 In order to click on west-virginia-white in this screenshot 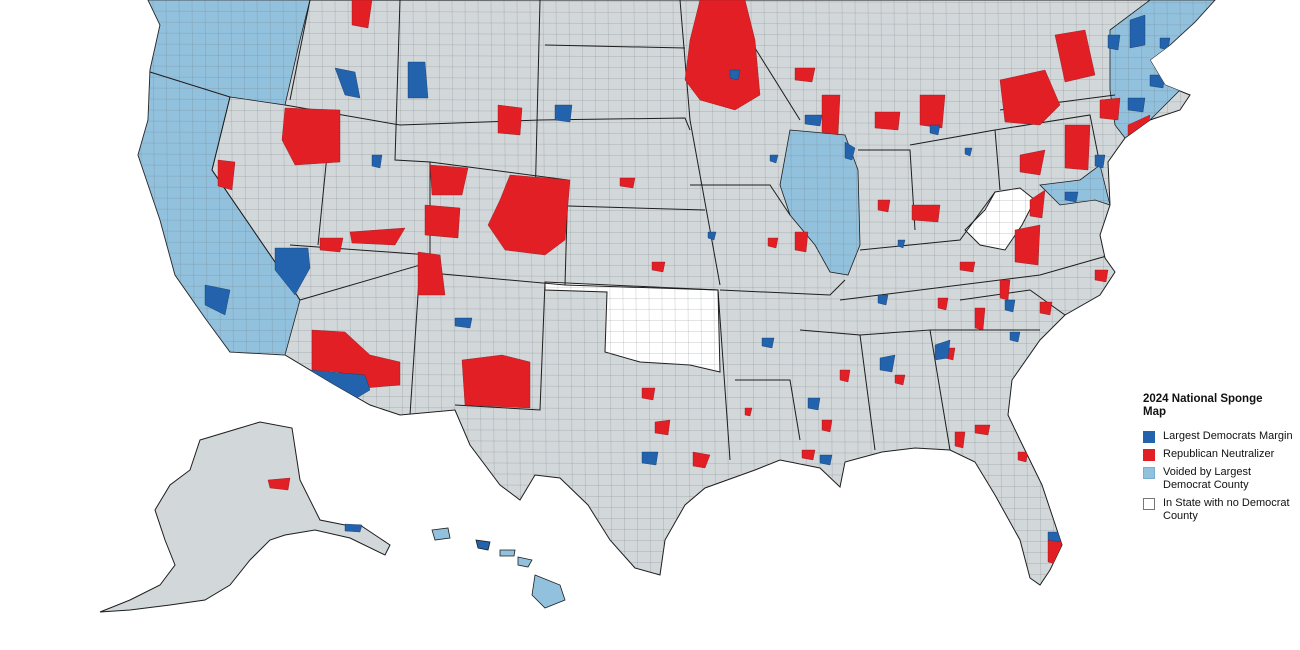, I will do `click(1000, 219)`.